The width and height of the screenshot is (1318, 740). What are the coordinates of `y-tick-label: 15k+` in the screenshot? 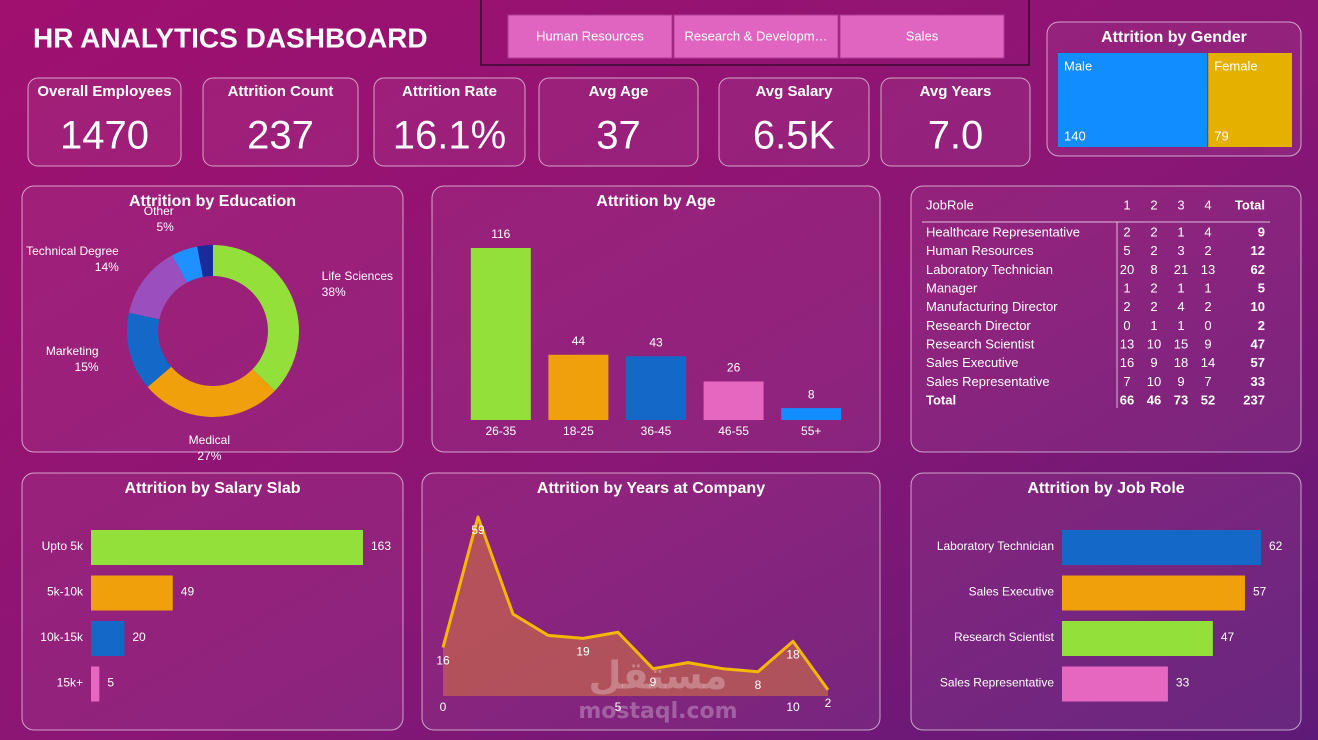 It's located at (70, 683).